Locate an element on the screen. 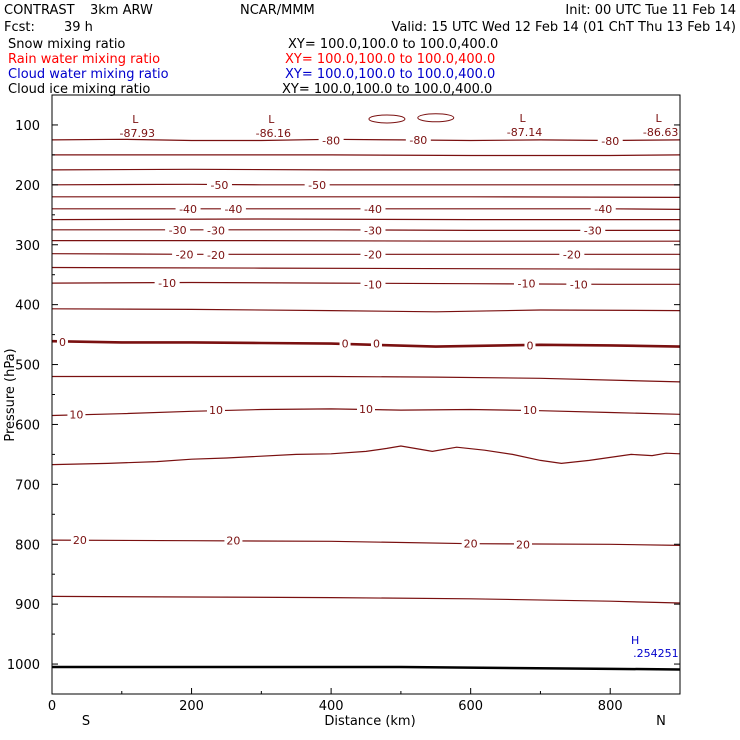 The height and width of the screenshot is (740, 740). legend-snow-label: Snow mixing ratio is located at coordinates (66, 44).